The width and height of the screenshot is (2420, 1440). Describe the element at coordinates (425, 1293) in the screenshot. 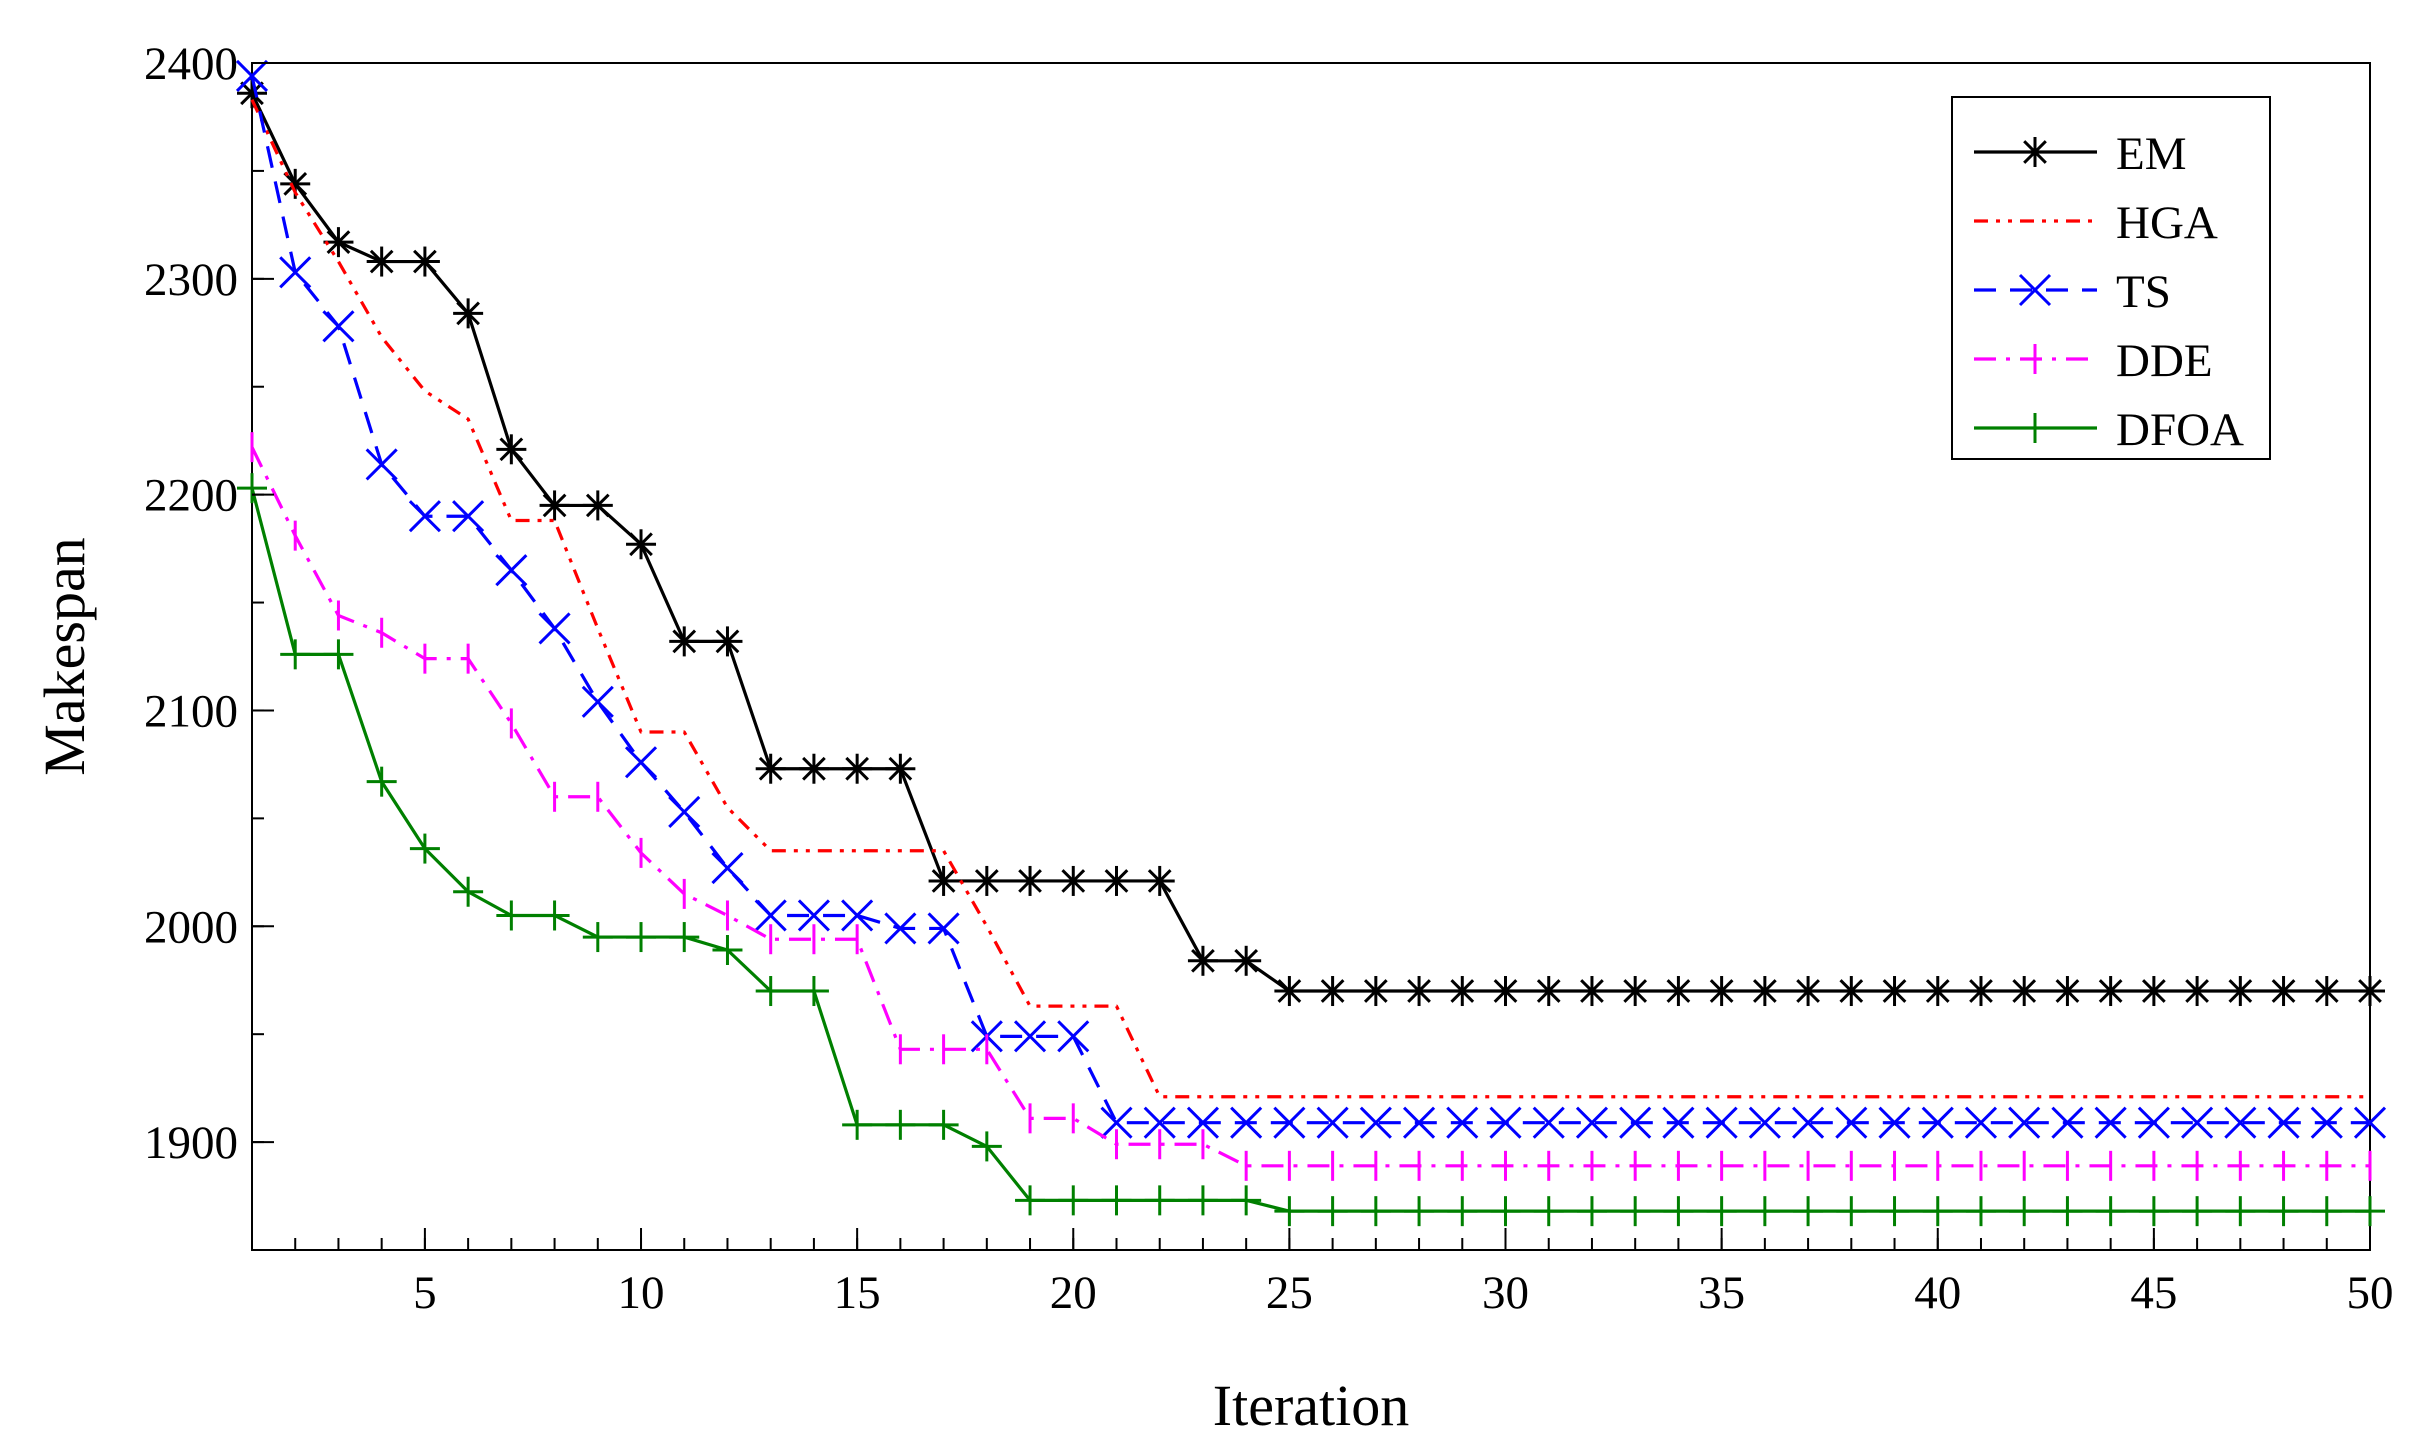

I see `x-tick-label: 5` at that location.